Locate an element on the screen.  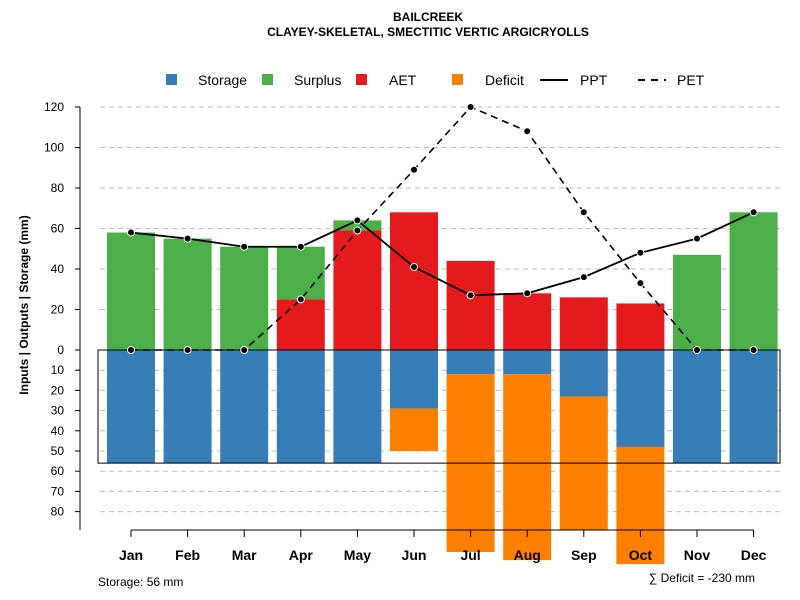
surplus-bar-jan is located at coordinates (131, 291).